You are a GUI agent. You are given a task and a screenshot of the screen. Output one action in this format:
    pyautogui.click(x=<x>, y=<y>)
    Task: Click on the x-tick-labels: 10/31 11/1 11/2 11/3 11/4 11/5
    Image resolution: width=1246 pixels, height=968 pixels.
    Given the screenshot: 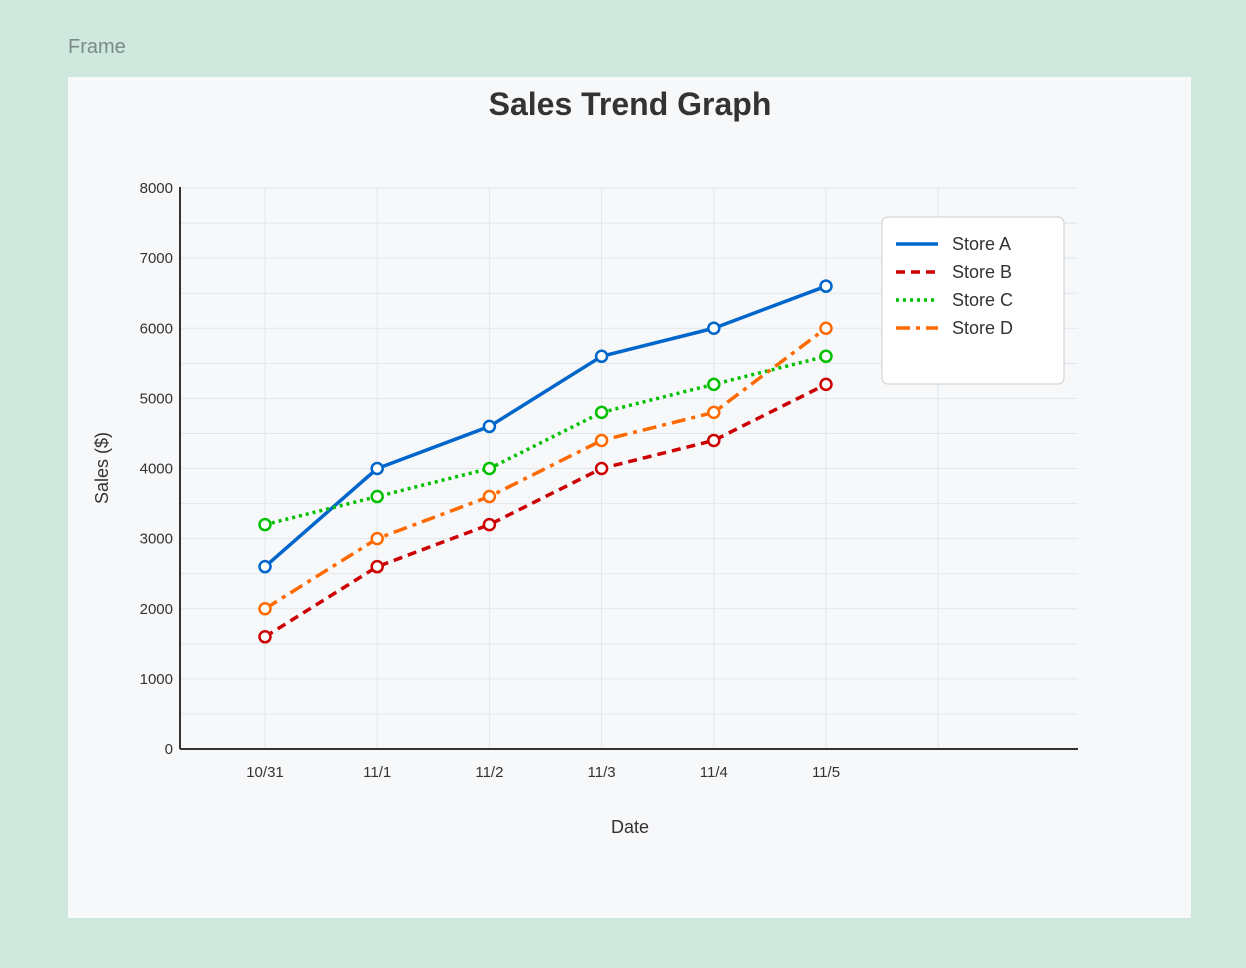 What is the action you would take?
    pyautogui.click(x=543, y=772)
    